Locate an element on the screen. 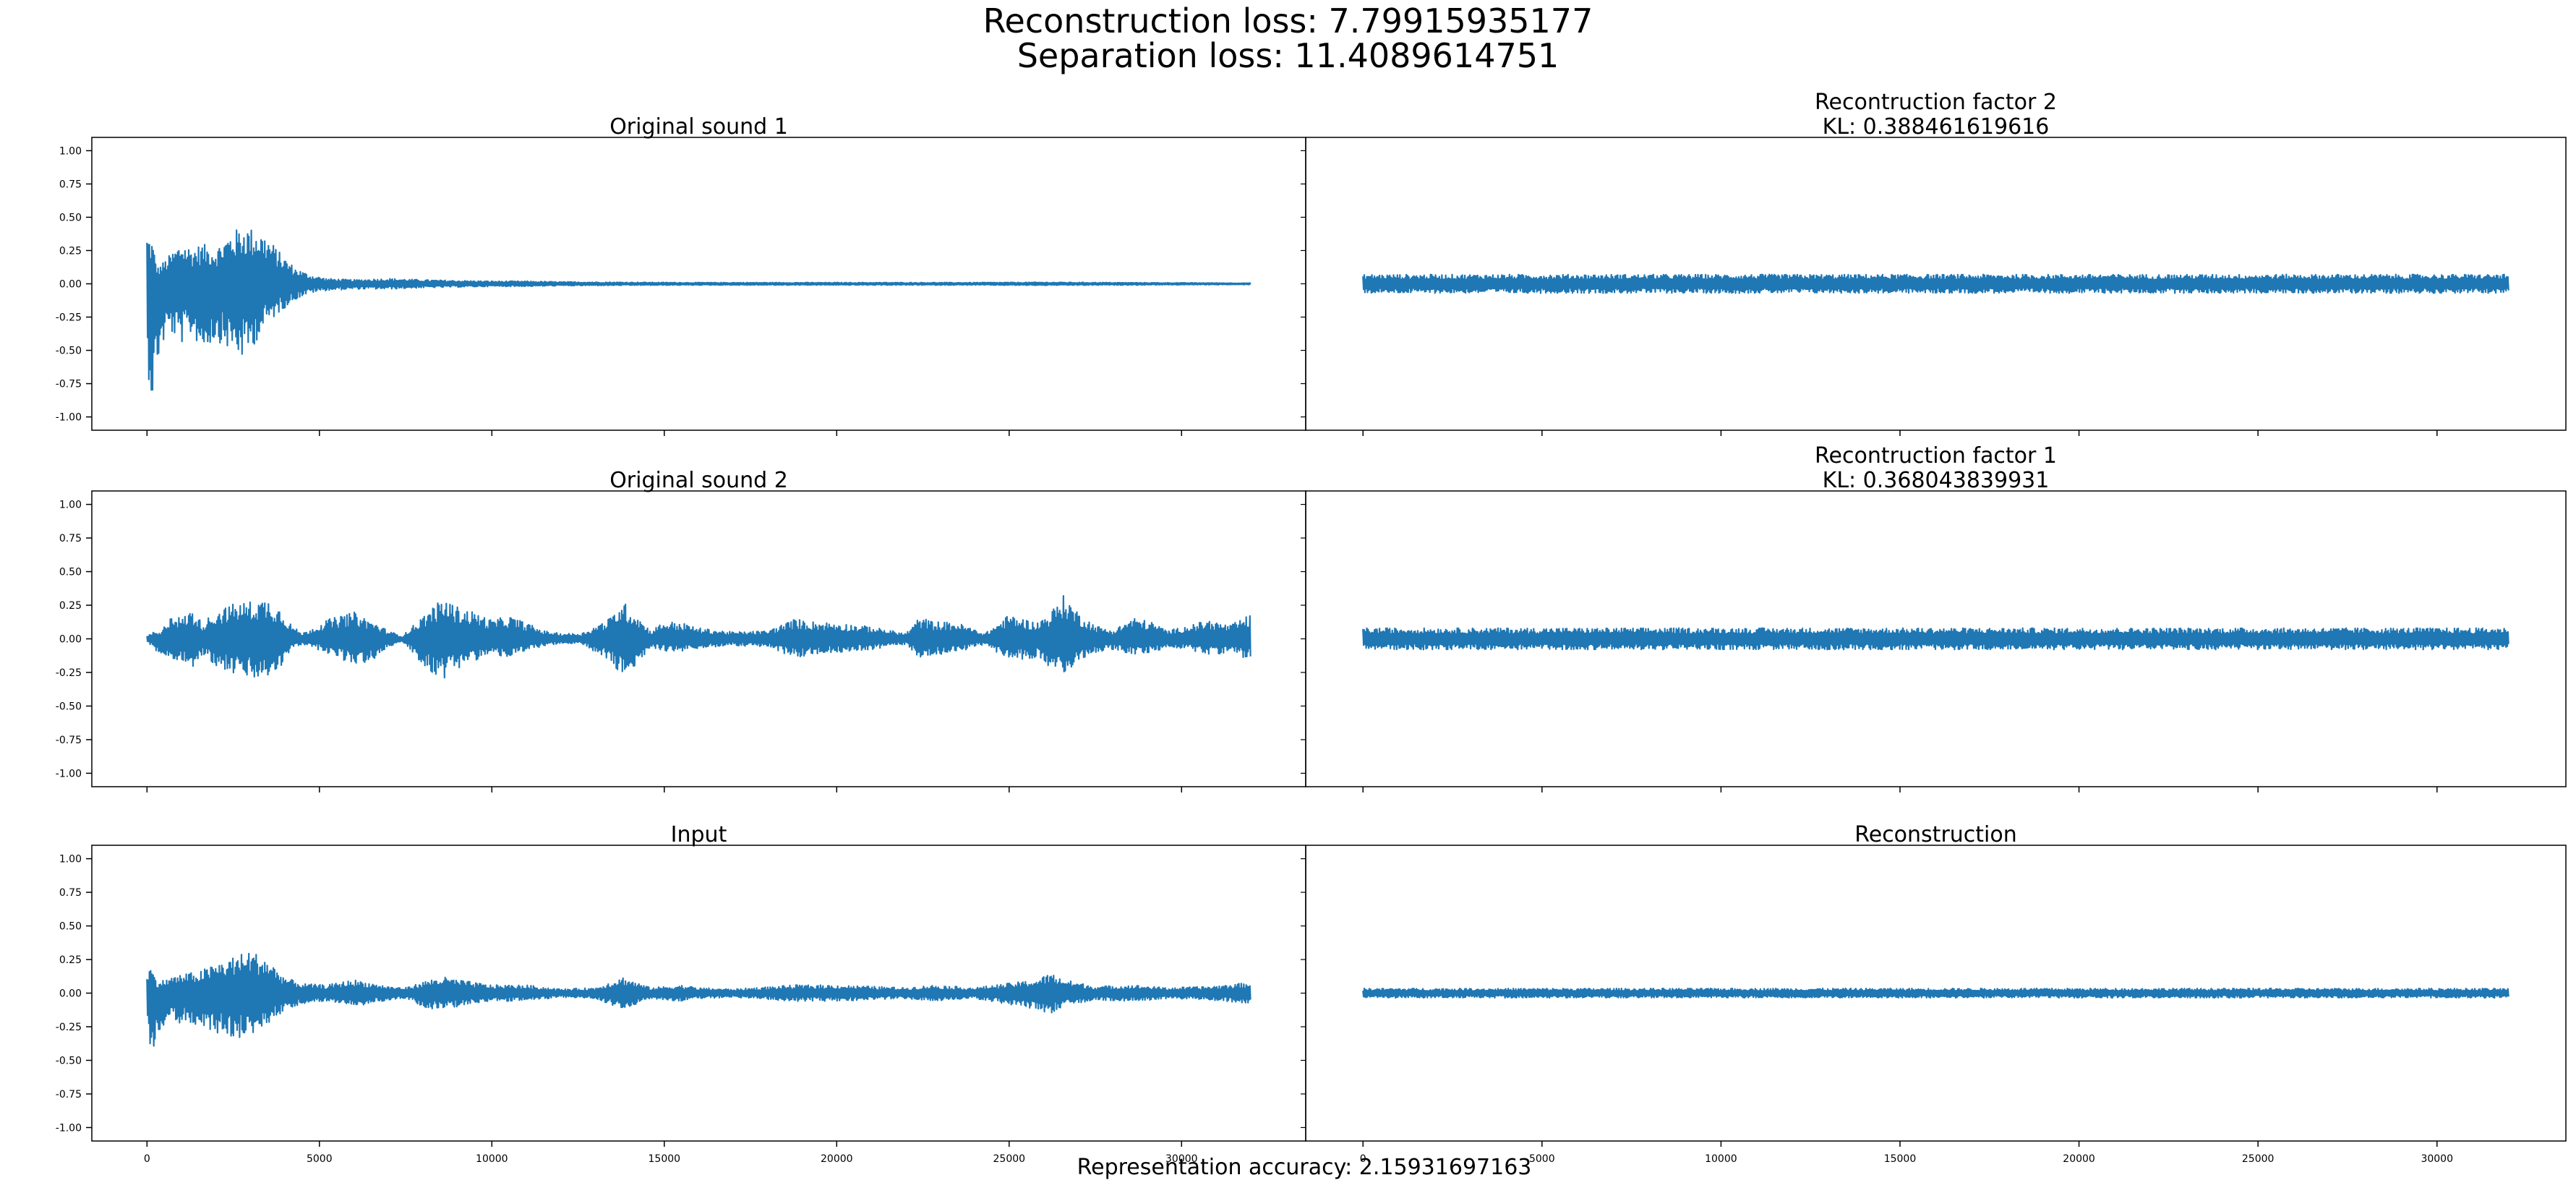 This screenshot has width=2576, height=1188. subplot-title: Recontruction factor 1 is located at coordinates (1936, 456).